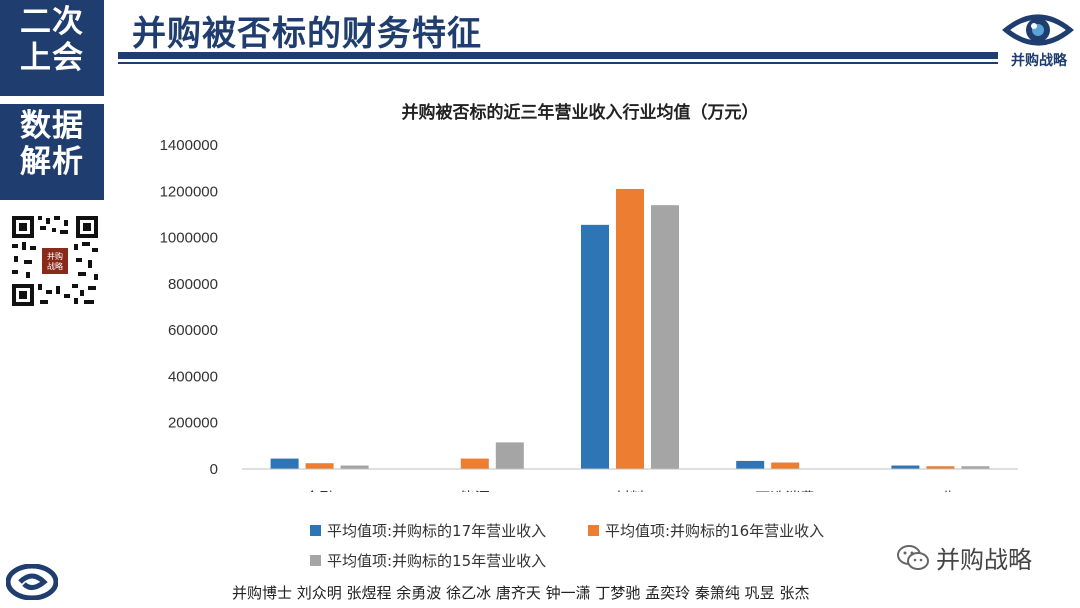 Image resolution: width=1080 pixels, height=608 pixels. I want to click on title-underline-thin, so click(558, 63).